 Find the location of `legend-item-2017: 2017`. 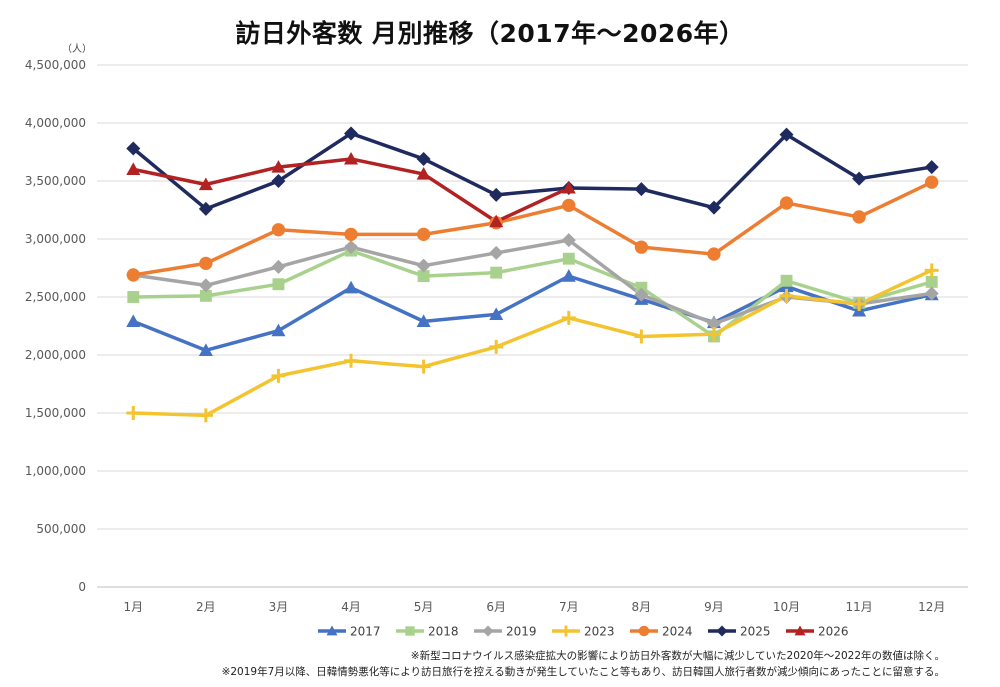

legend-item-2017: 2017 is located at coordinates (349, 632).